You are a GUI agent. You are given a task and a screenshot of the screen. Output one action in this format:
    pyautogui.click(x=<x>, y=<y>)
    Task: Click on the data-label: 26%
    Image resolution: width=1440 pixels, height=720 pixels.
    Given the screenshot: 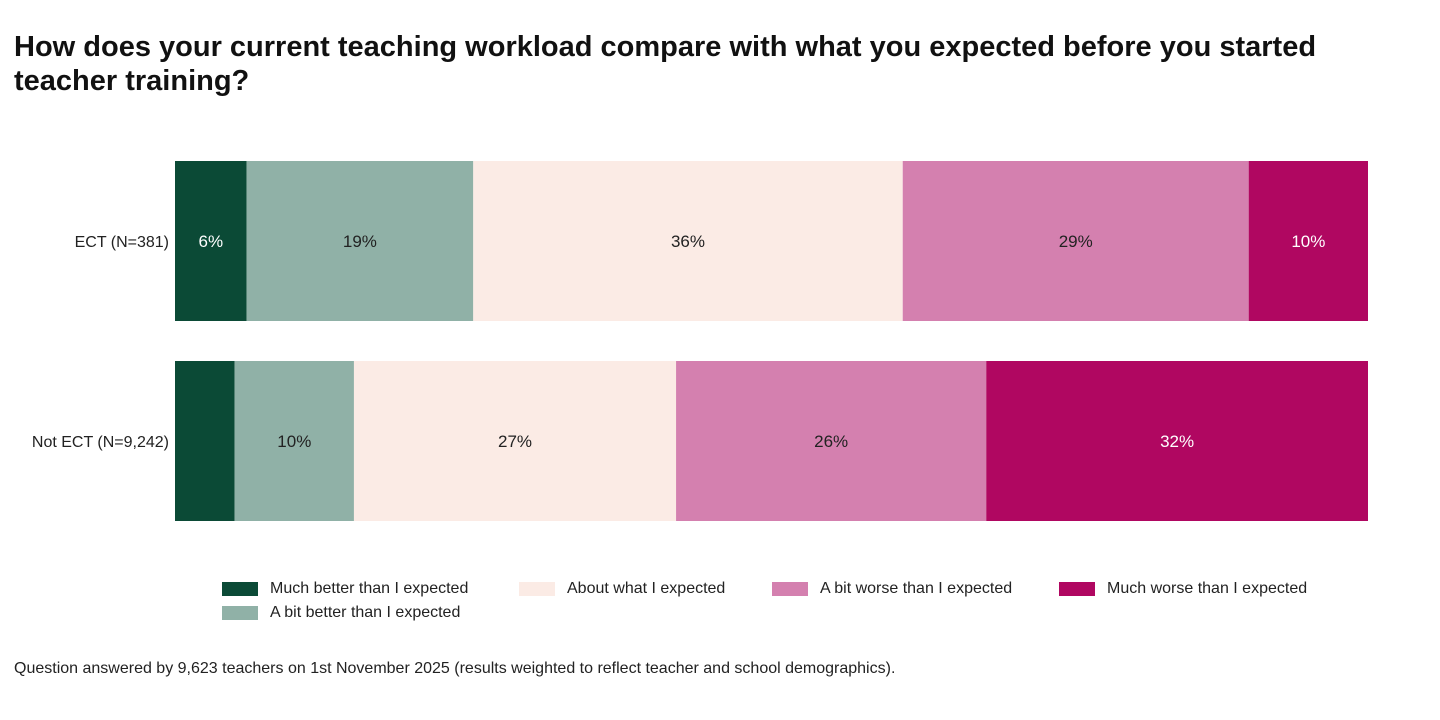 What is the action you would take?
    pyautogui.click(x=831, y=441)
    